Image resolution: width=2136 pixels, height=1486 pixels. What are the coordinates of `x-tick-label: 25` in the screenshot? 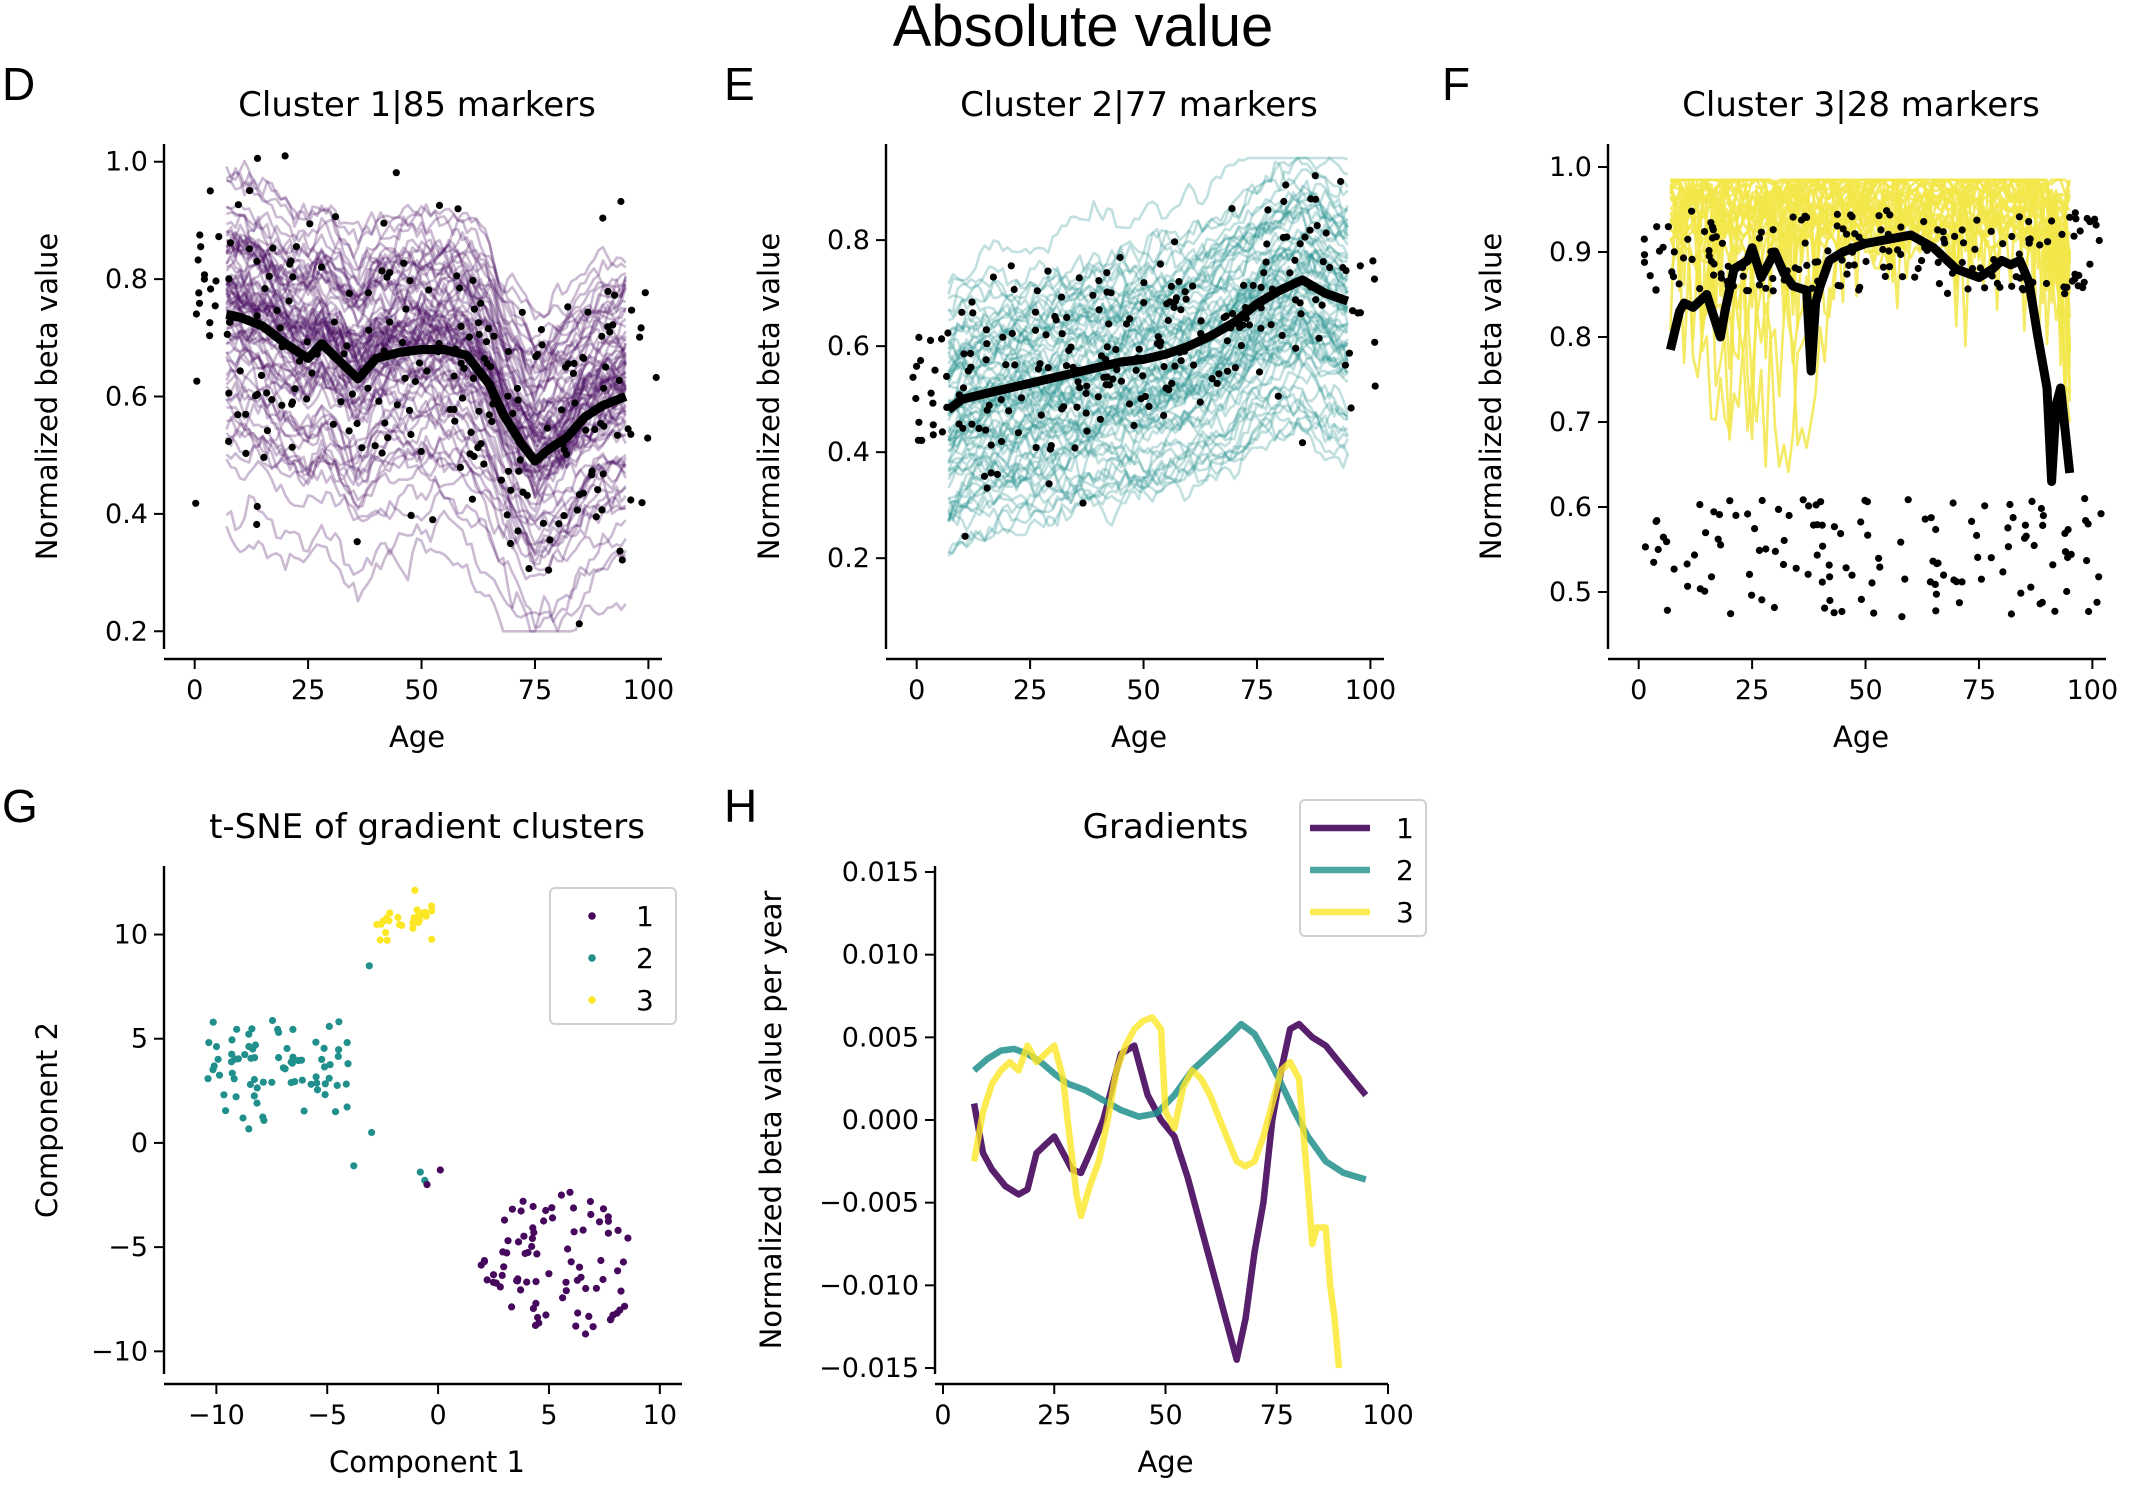 It's located at (308, 690).